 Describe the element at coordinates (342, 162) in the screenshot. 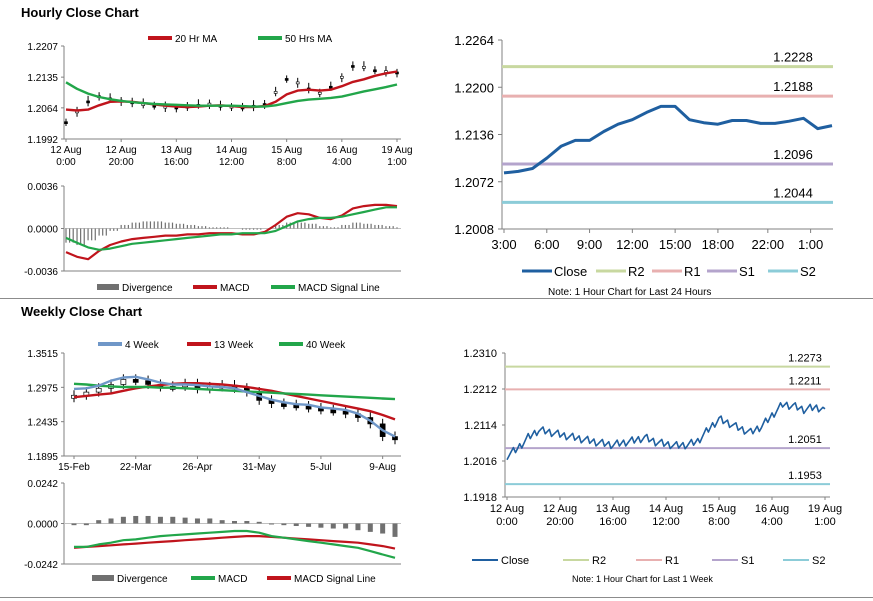

I see `hourly-price-x-tick-label-line: 4:00` at that location.